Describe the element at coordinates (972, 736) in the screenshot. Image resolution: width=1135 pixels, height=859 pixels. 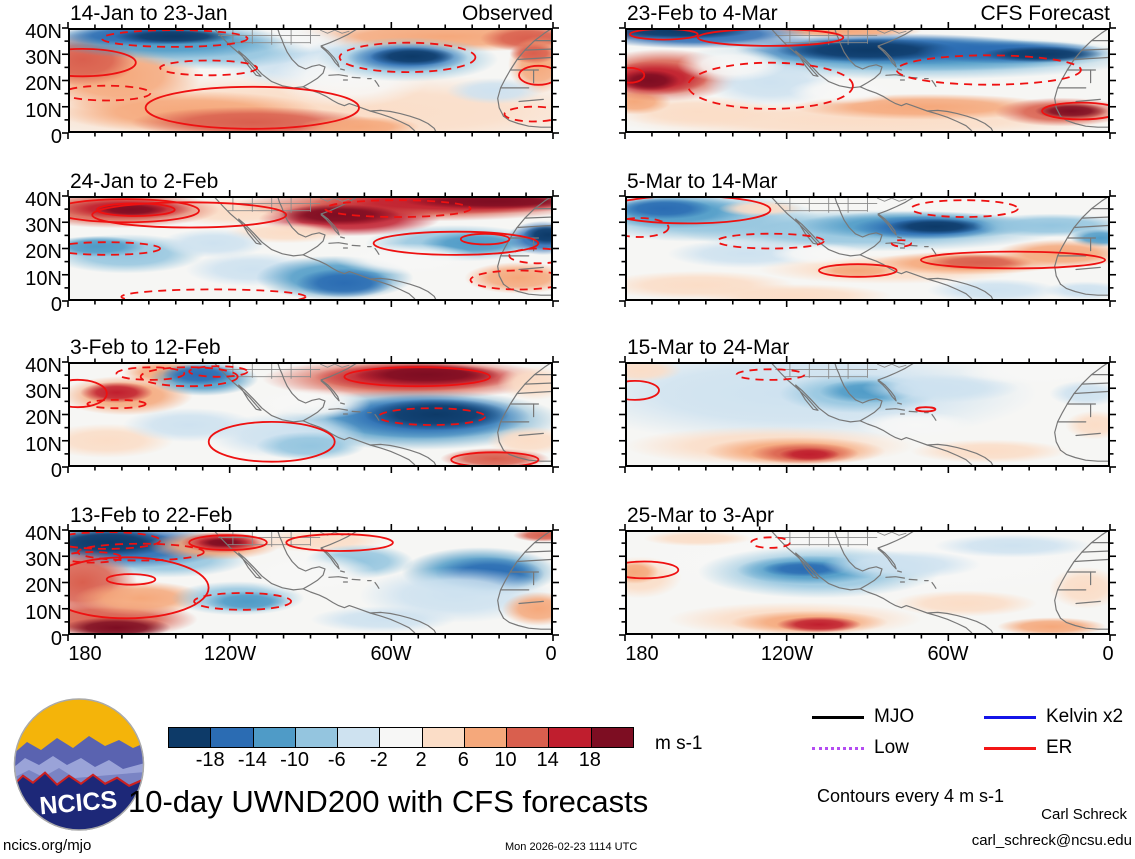
I see `contour-legend: MJO Kelvin x2 Low ER` at that location.